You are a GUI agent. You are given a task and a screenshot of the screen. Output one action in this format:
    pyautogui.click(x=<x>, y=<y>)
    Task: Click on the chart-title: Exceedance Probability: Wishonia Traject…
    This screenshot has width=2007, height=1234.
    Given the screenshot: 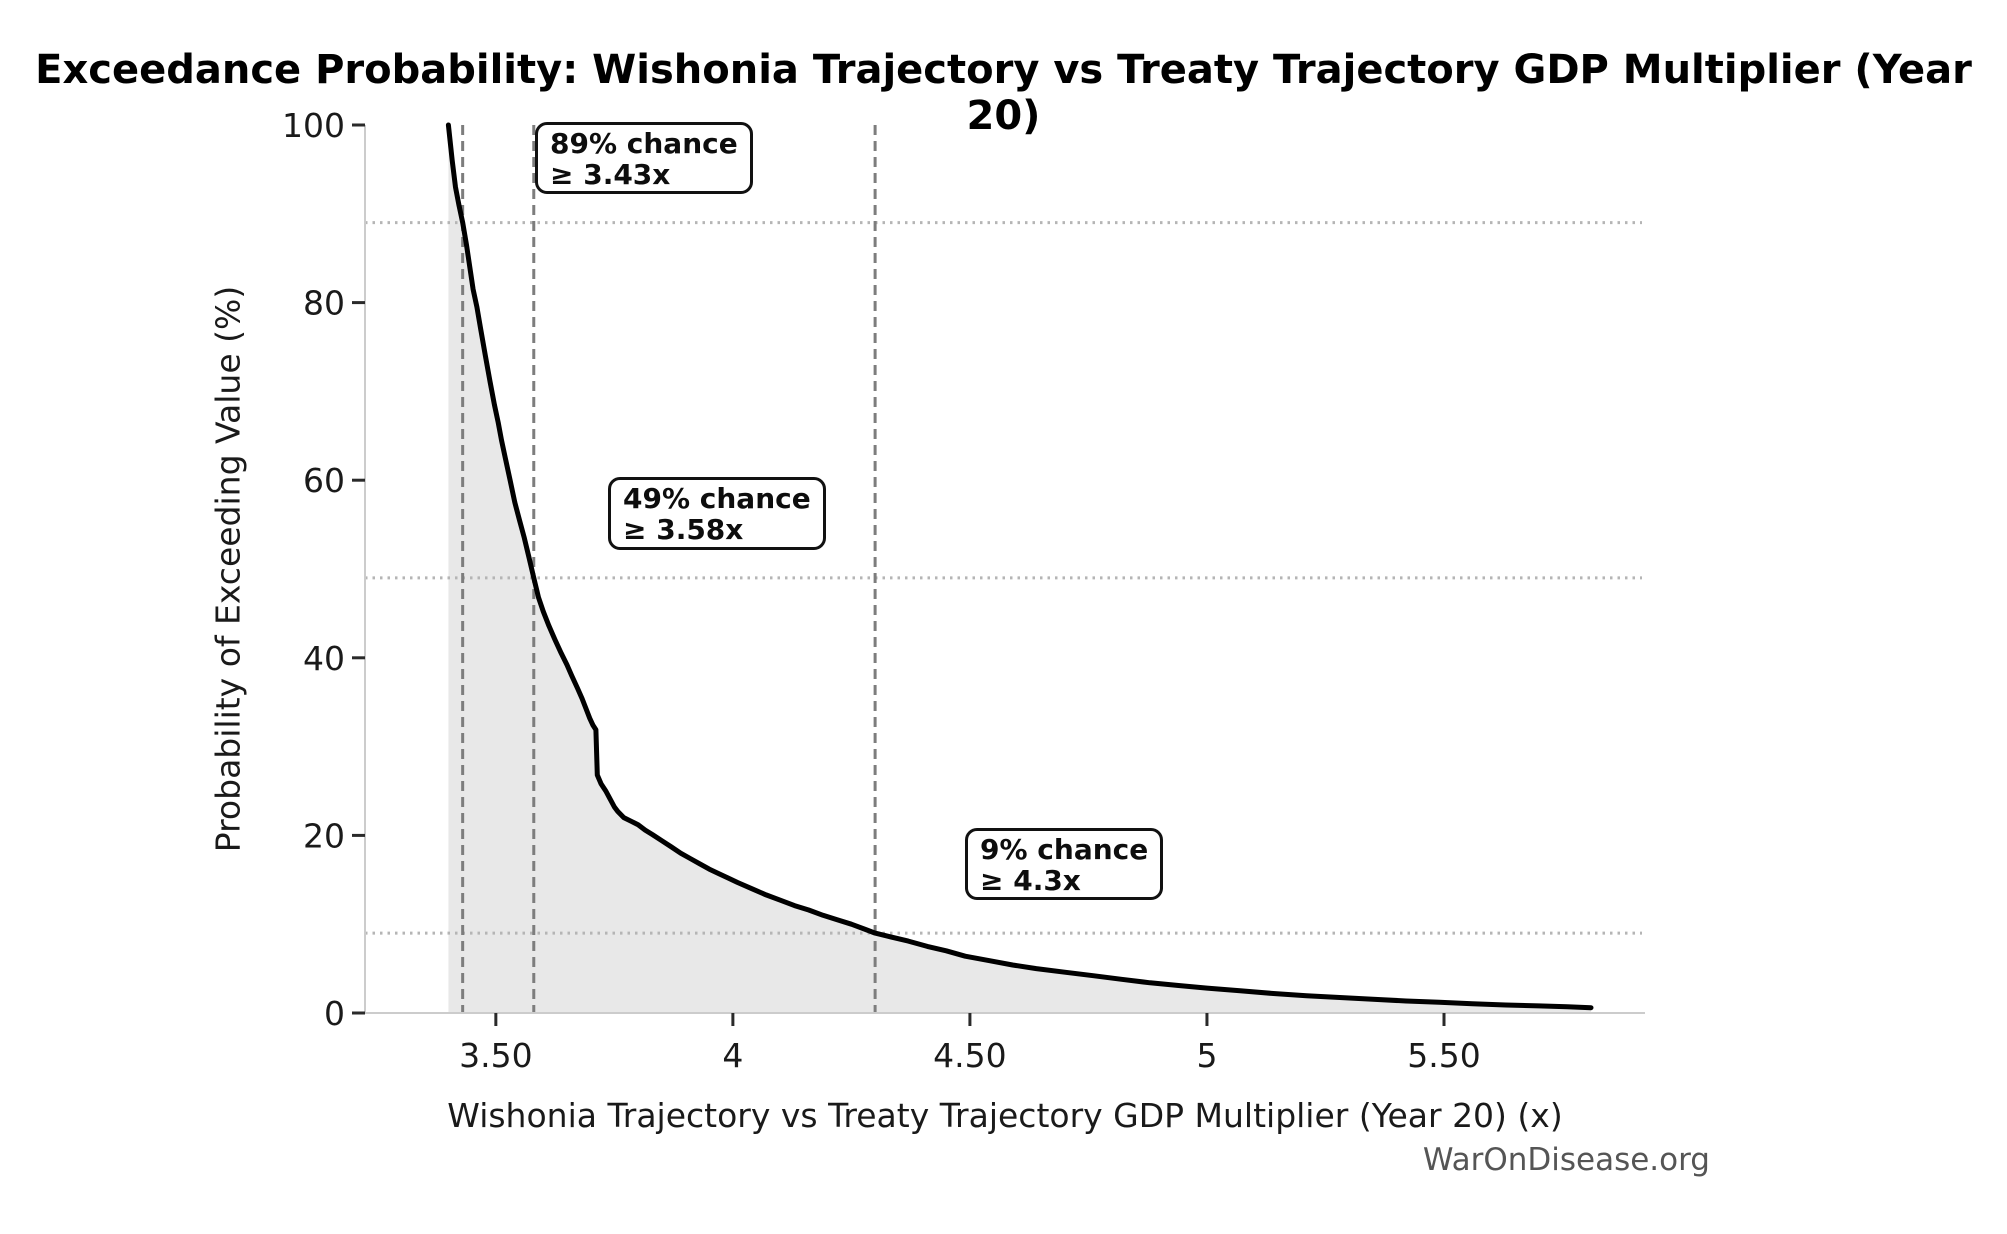 What is the action you would take?
    pyautogui.click(x=1003, y=93)
    